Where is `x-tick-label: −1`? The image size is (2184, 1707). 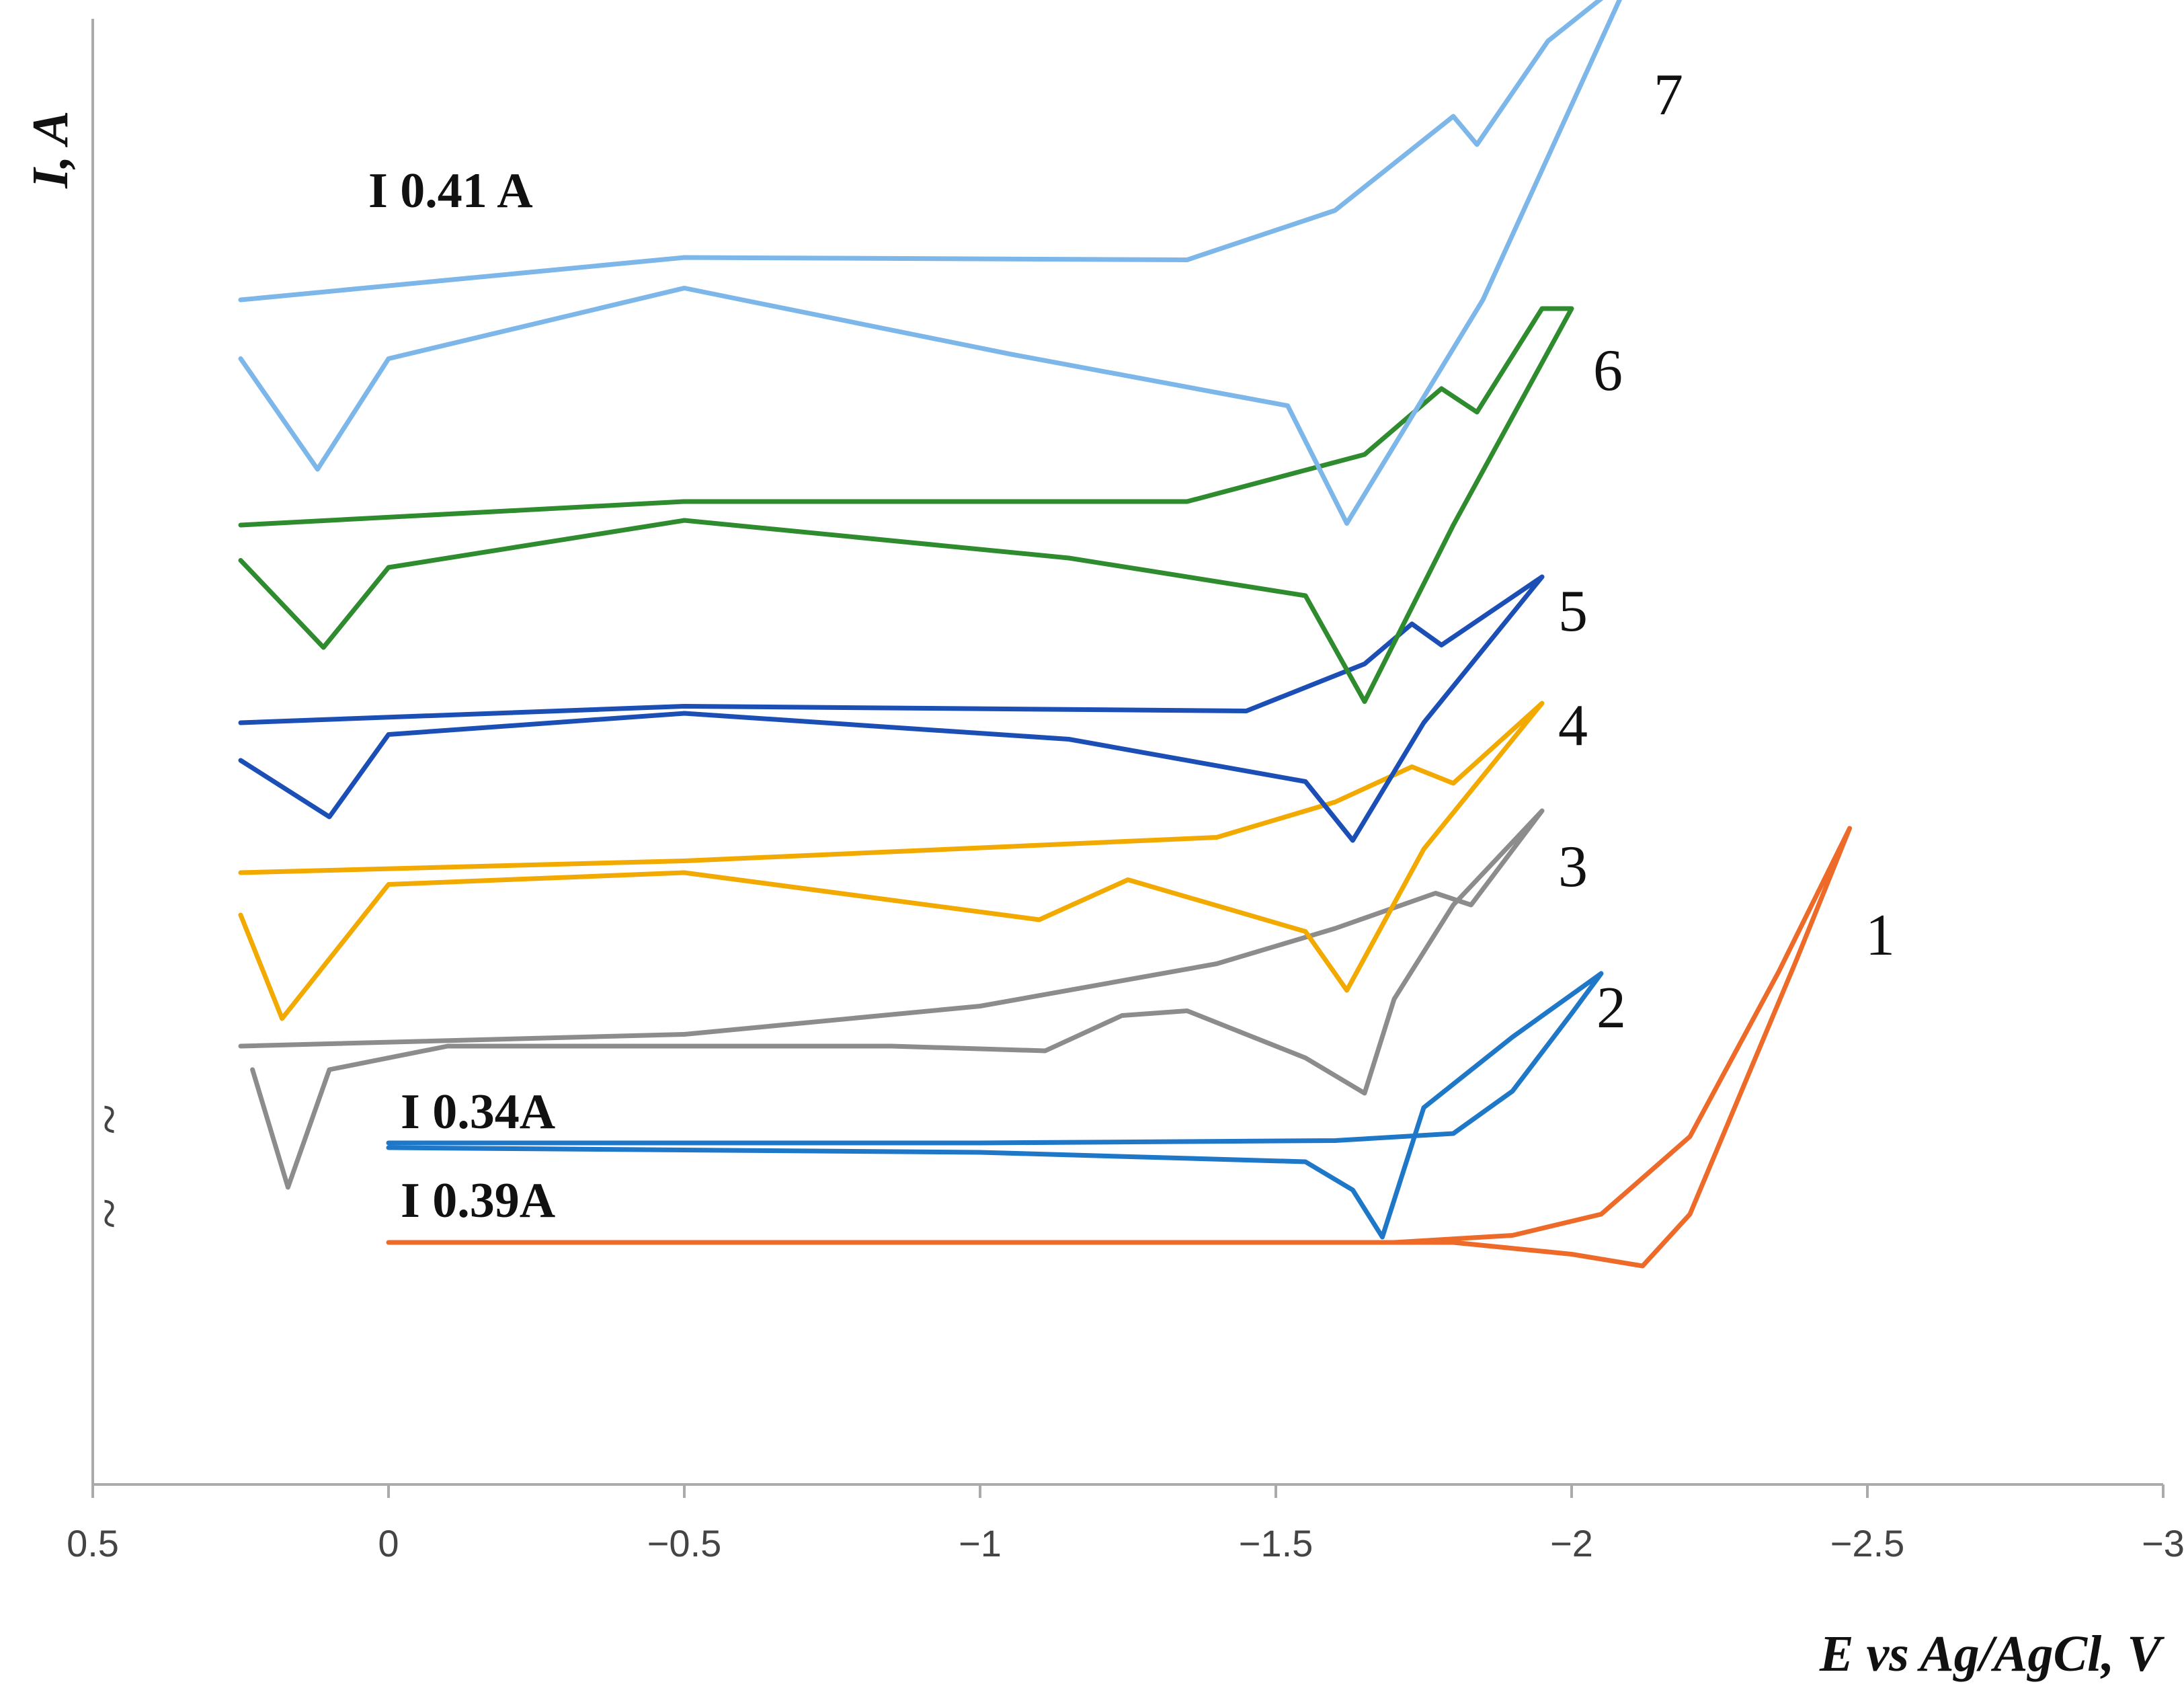 x-tick-label: −1 is located at coordinates (980, 1543).